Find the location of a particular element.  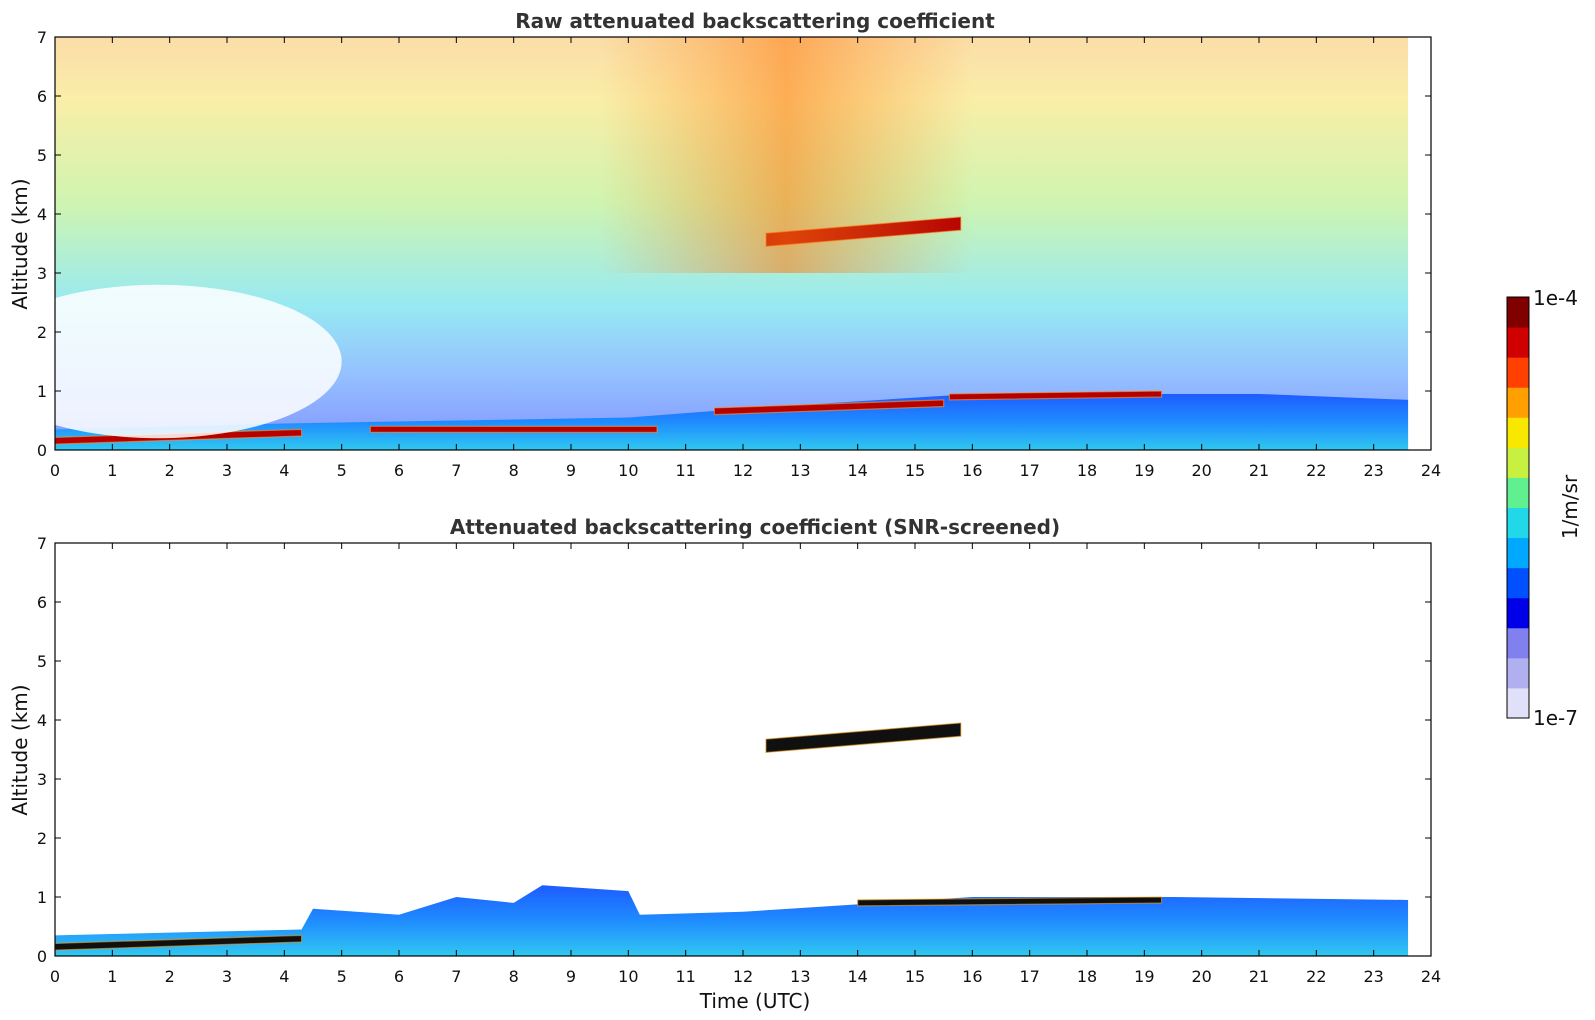

low-signal-gap is located at coordinates (198, 361).